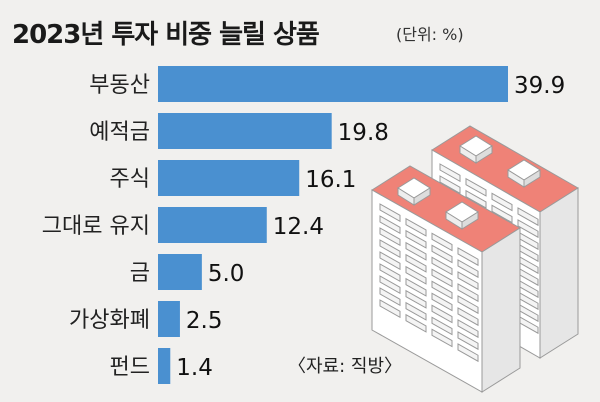  I want to click on category-label: 가상화폐, so click(109, 320).